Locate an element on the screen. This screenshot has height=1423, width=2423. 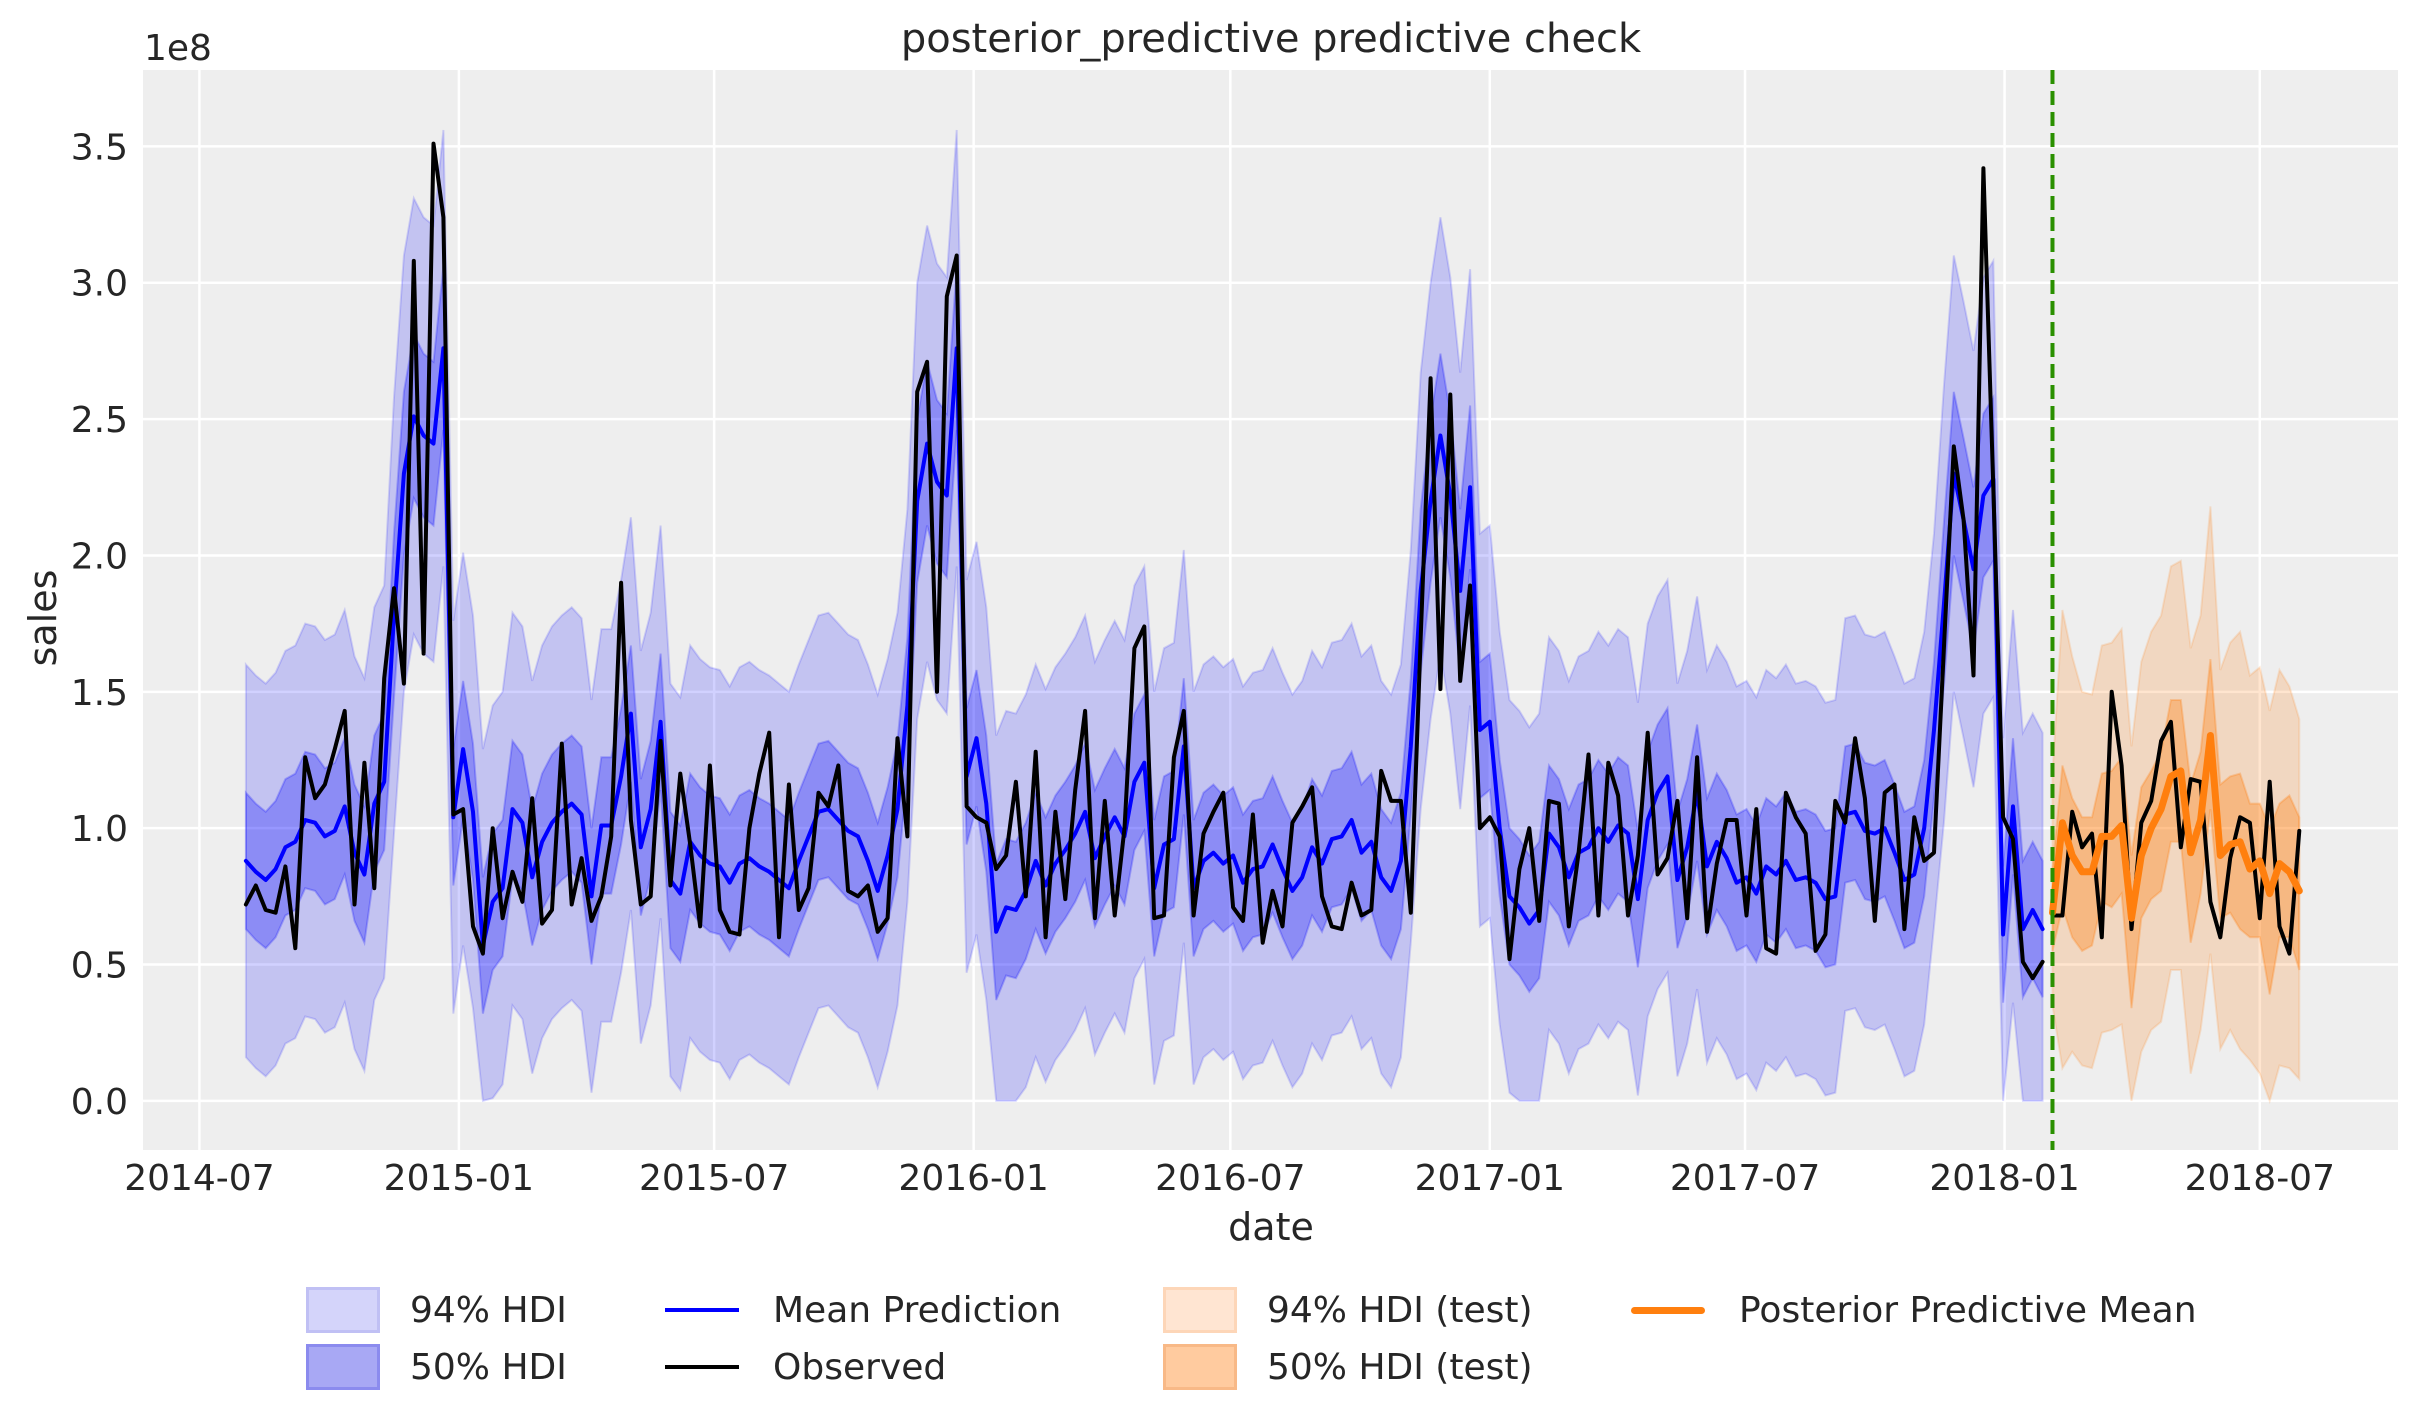
y-tick-label: 0.5 is located at coordinates (99, 966).